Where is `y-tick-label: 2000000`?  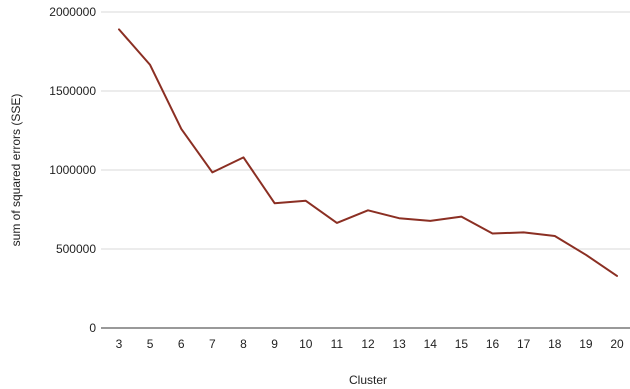 y-tick-label: 2000000 is located at coordinates (72, 12).